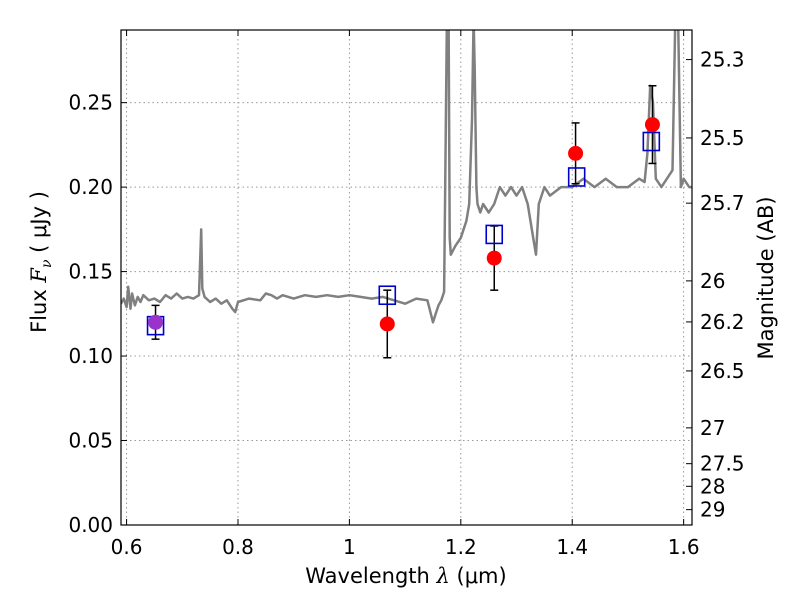 The height and width of the screenshot is (600, 800). I want to click on mag-tick-label: 27.5, so click(722, 464).